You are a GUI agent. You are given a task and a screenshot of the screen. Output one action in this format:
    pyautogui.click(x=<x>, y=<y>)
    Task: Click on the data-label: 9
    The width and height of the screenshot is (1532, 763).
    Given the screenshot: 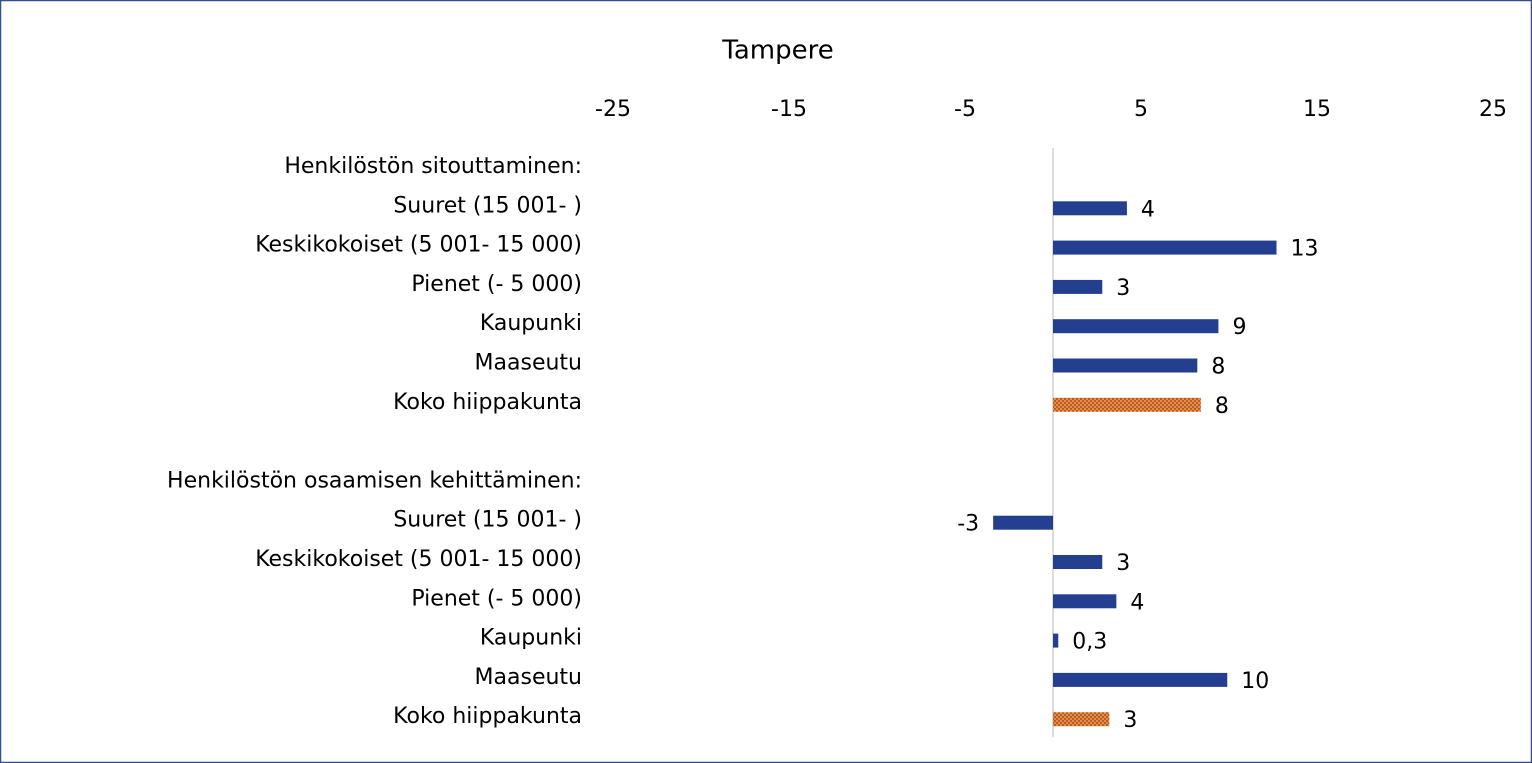 What is the action you would take?
    pyautogui.click(x=1239, y=327)
    